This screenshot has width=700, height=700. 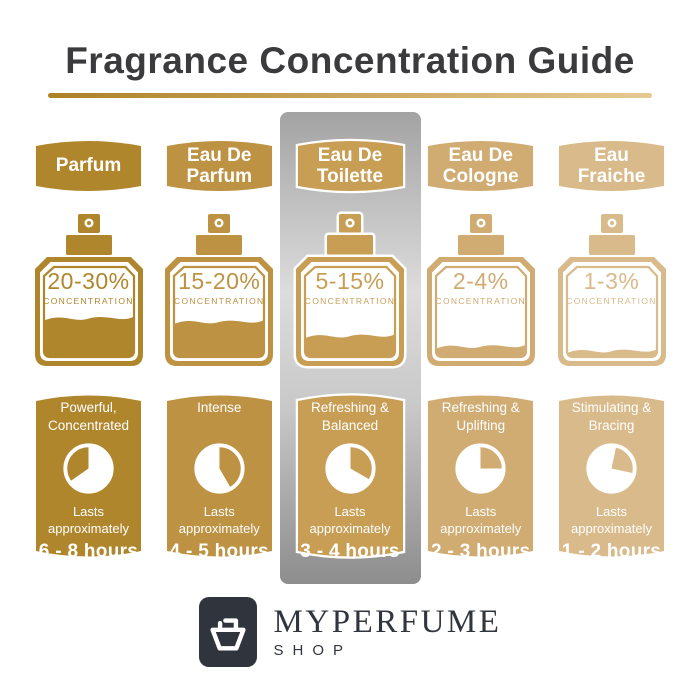 What do you see at coordinates (480, 281) in the screenshot?
I see `concentration-value: 2-4%` at bounding box center [480, 281].